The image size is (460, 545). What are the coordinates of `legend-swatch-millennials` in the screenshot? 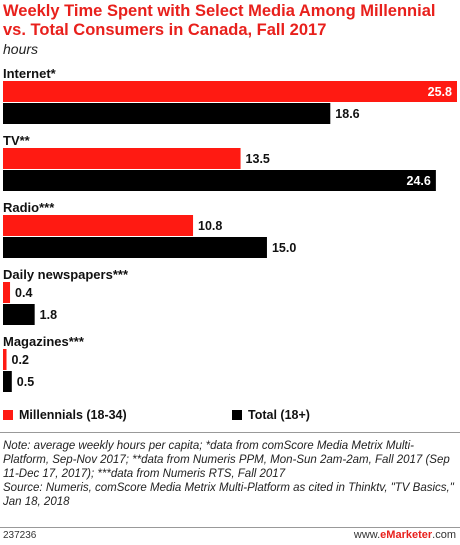 It's located at (8, 415).